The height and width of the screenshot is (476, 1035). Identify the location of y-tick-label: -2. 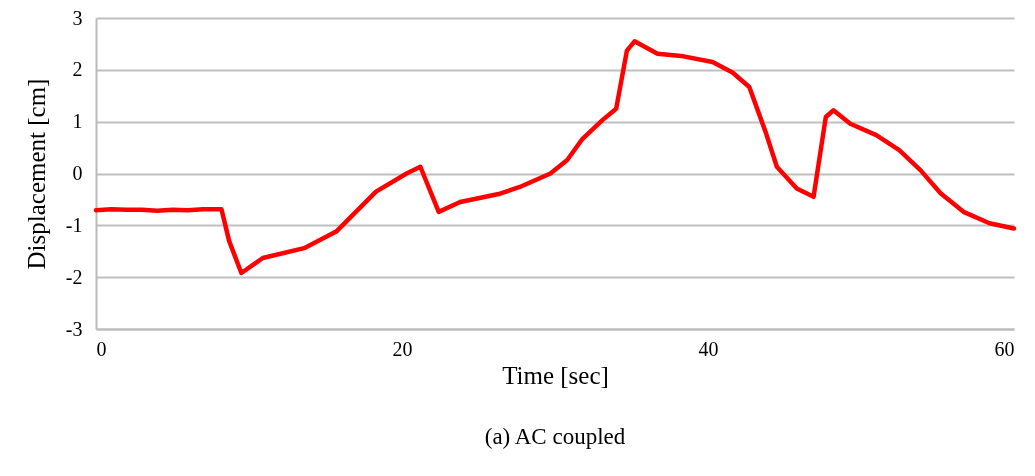
(74, 276).